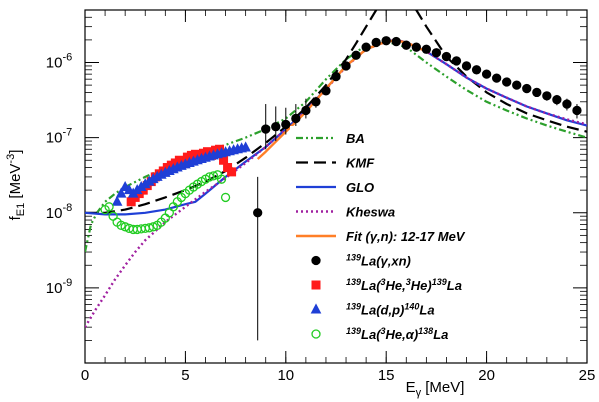  Describe the element at coordinates (335, 163) in the screenshot. I see `legend-entry: KMF` at that location.